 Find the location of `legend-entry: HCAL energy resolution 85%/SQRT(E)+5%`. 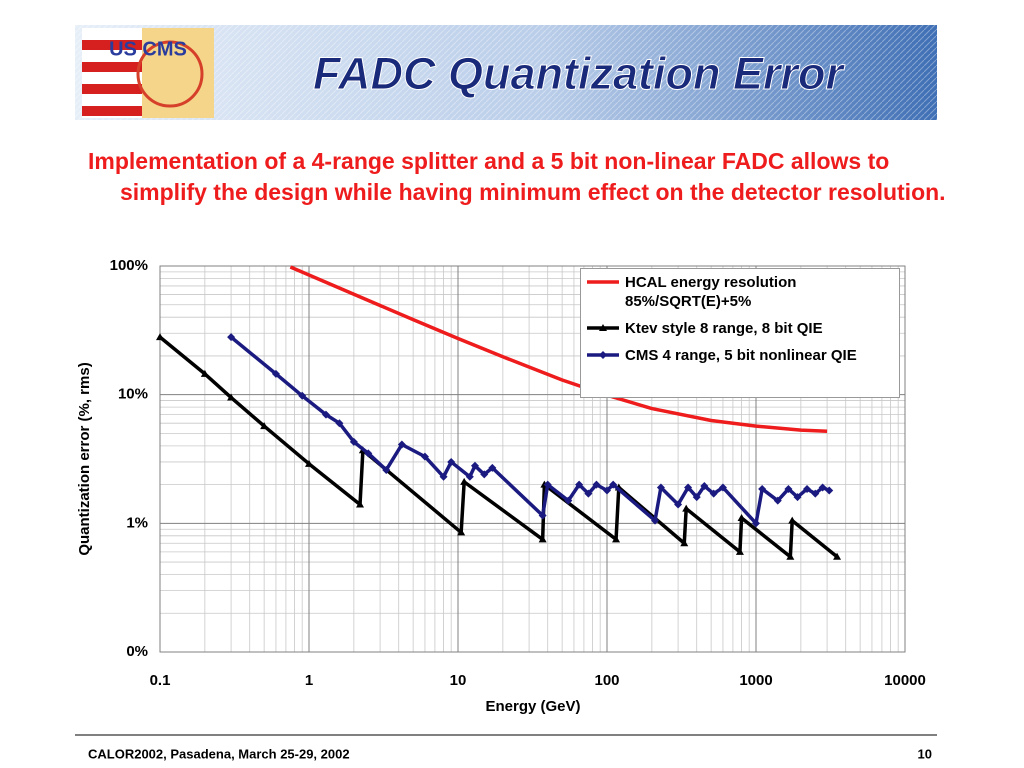

legend-entry: HCAL energy resolution 85%/SQRT(E)+5% is located at coordinates (740, 292).